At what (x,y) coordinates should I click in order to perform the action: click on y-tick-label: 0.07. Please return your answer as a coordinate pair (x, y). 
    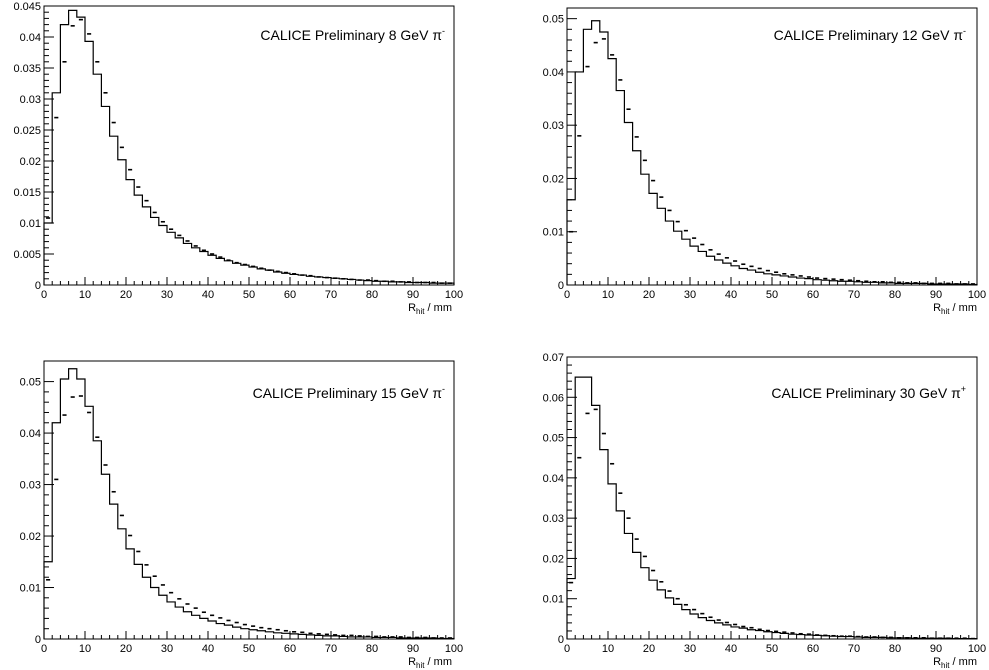
    Looking at the image, I should click on (553, 358).